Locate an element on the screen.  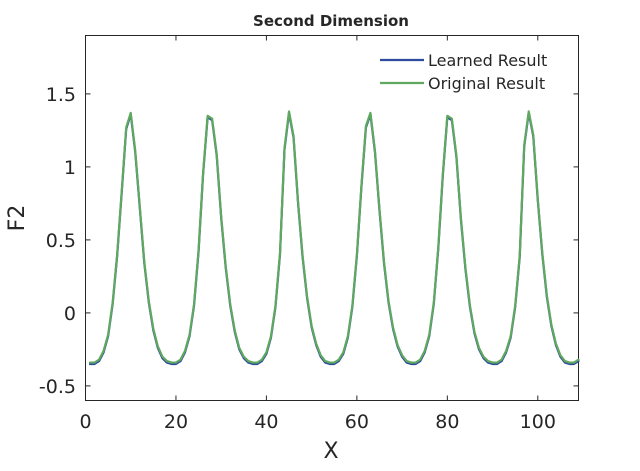
y-tick-label: 1 is located at coordinates (70, 168).